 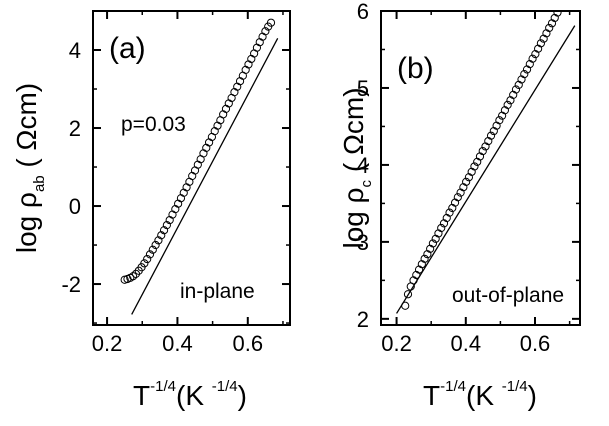 I want to click on y-axis-title: log ρab ( Ωcm), so click(x=29, y=168).